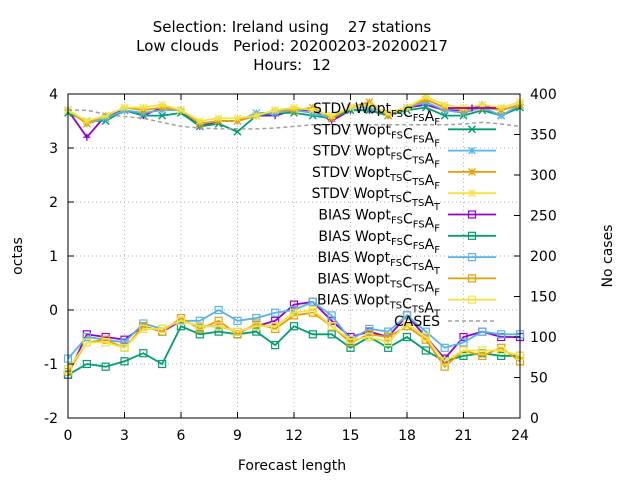 Image resolution: width=640 pixels, height=480 pixels. Describe the element at coordinates (376, 178) in the screenshot. I see `legend-label: STDV WoptTSCTSAF` at that location.